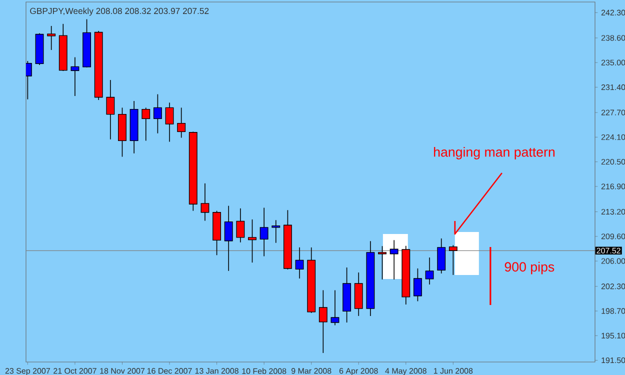 The width and height of the screenshot is (625, 375). What do you see at coordinates (453, 371) in the screenshot?
I see `x-tick-label: 1 Jun 2008` at bounding box center [453, 371].